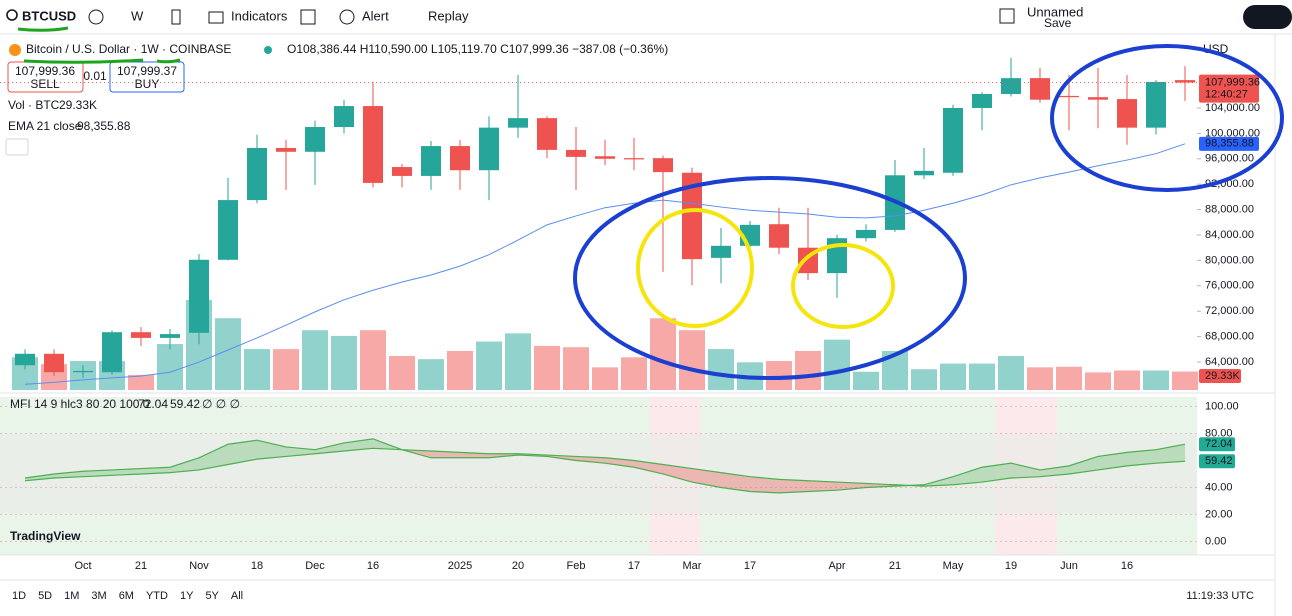 The height and width of the screenshot is (616, 1292). What do you see at coordinates (45, 126) in the screenshot?
I see `ema-title: EMA 21 close` at bounding box center [45, 126].